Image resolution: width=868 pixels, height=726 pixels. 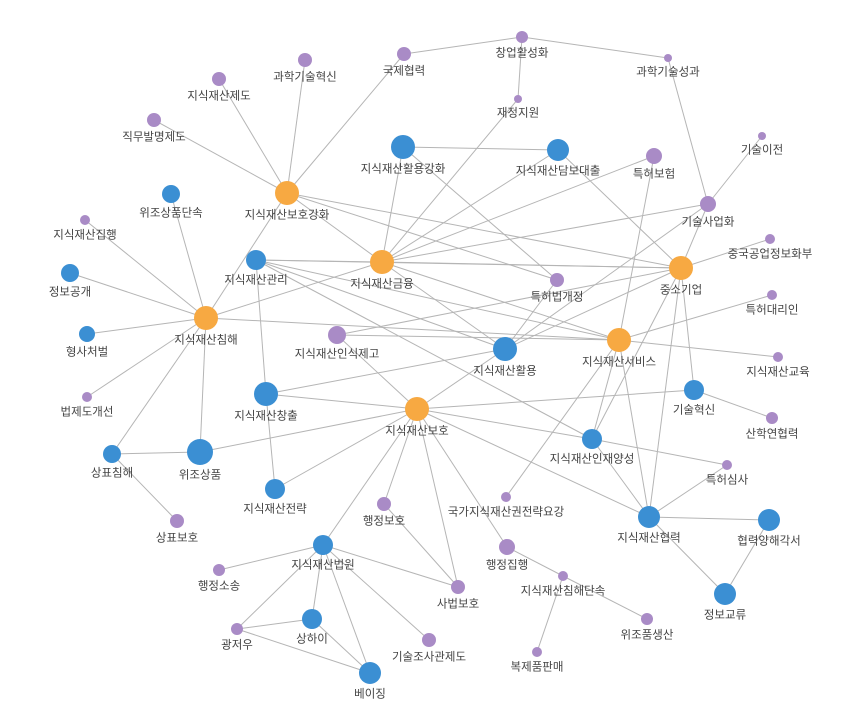 I want to click on node-label: 기술조사관제도, so click(x=429, y=657).